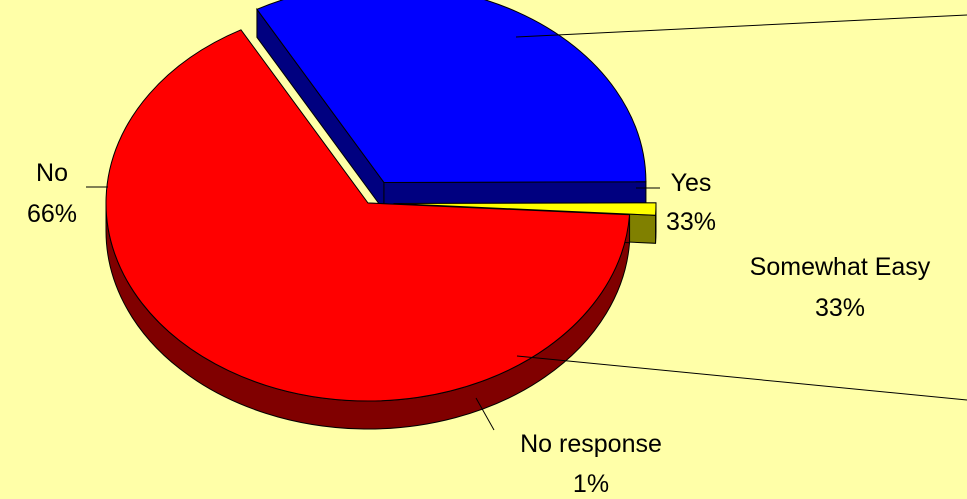 This screenshot has height=499, width=967. What do you see at coordinates (840, 267) in the screenshot?
I see `breakout-label: Somewhat Easy` at bounding box center [840, 267].